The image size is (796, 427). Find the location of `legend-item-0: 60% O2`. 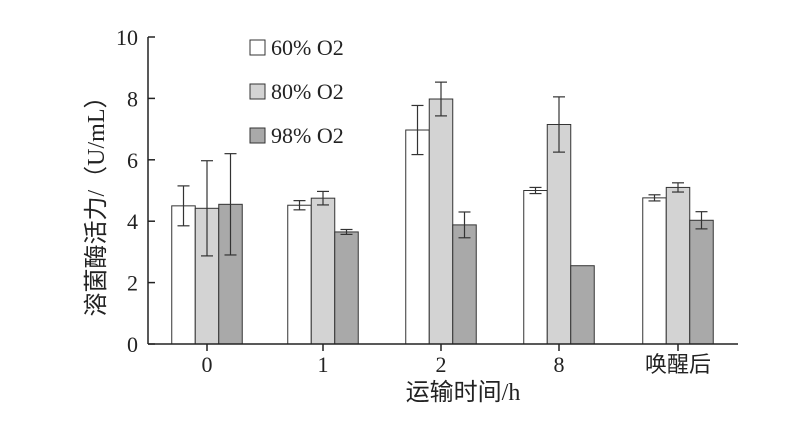

legend-item-0: 60% O2 is located at coordinates (296, 47).